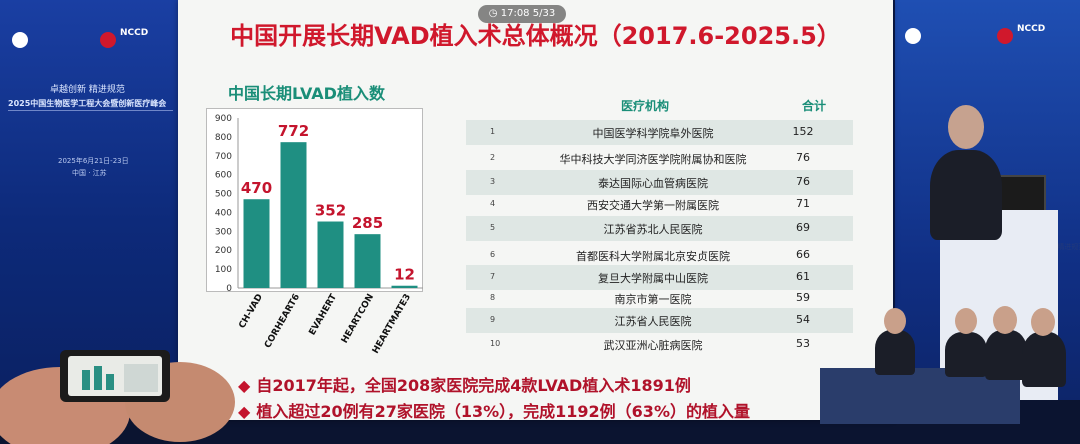 Image resolution: width=1080 pixels, height=444 pixels. Describe the element at coordinates (803, 343) in the screenshot. I see `row-count: 53` at that location.